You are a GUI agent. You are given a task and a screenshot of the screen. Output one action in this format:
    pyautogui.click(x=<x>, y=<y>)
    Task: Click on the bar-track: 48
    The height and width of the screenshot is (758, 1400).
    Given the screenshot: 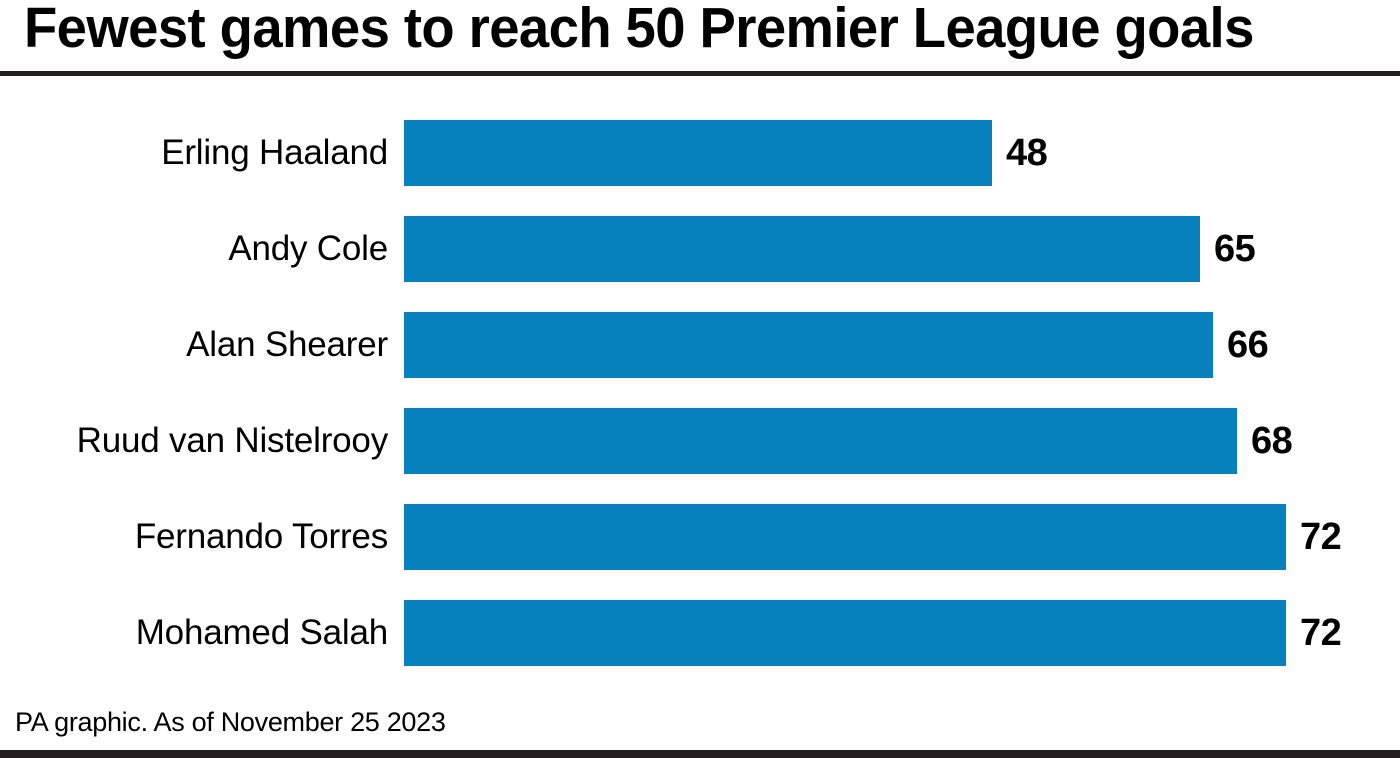 What is the action you would take?
    pyautogui.click(x=902, y=153)
    